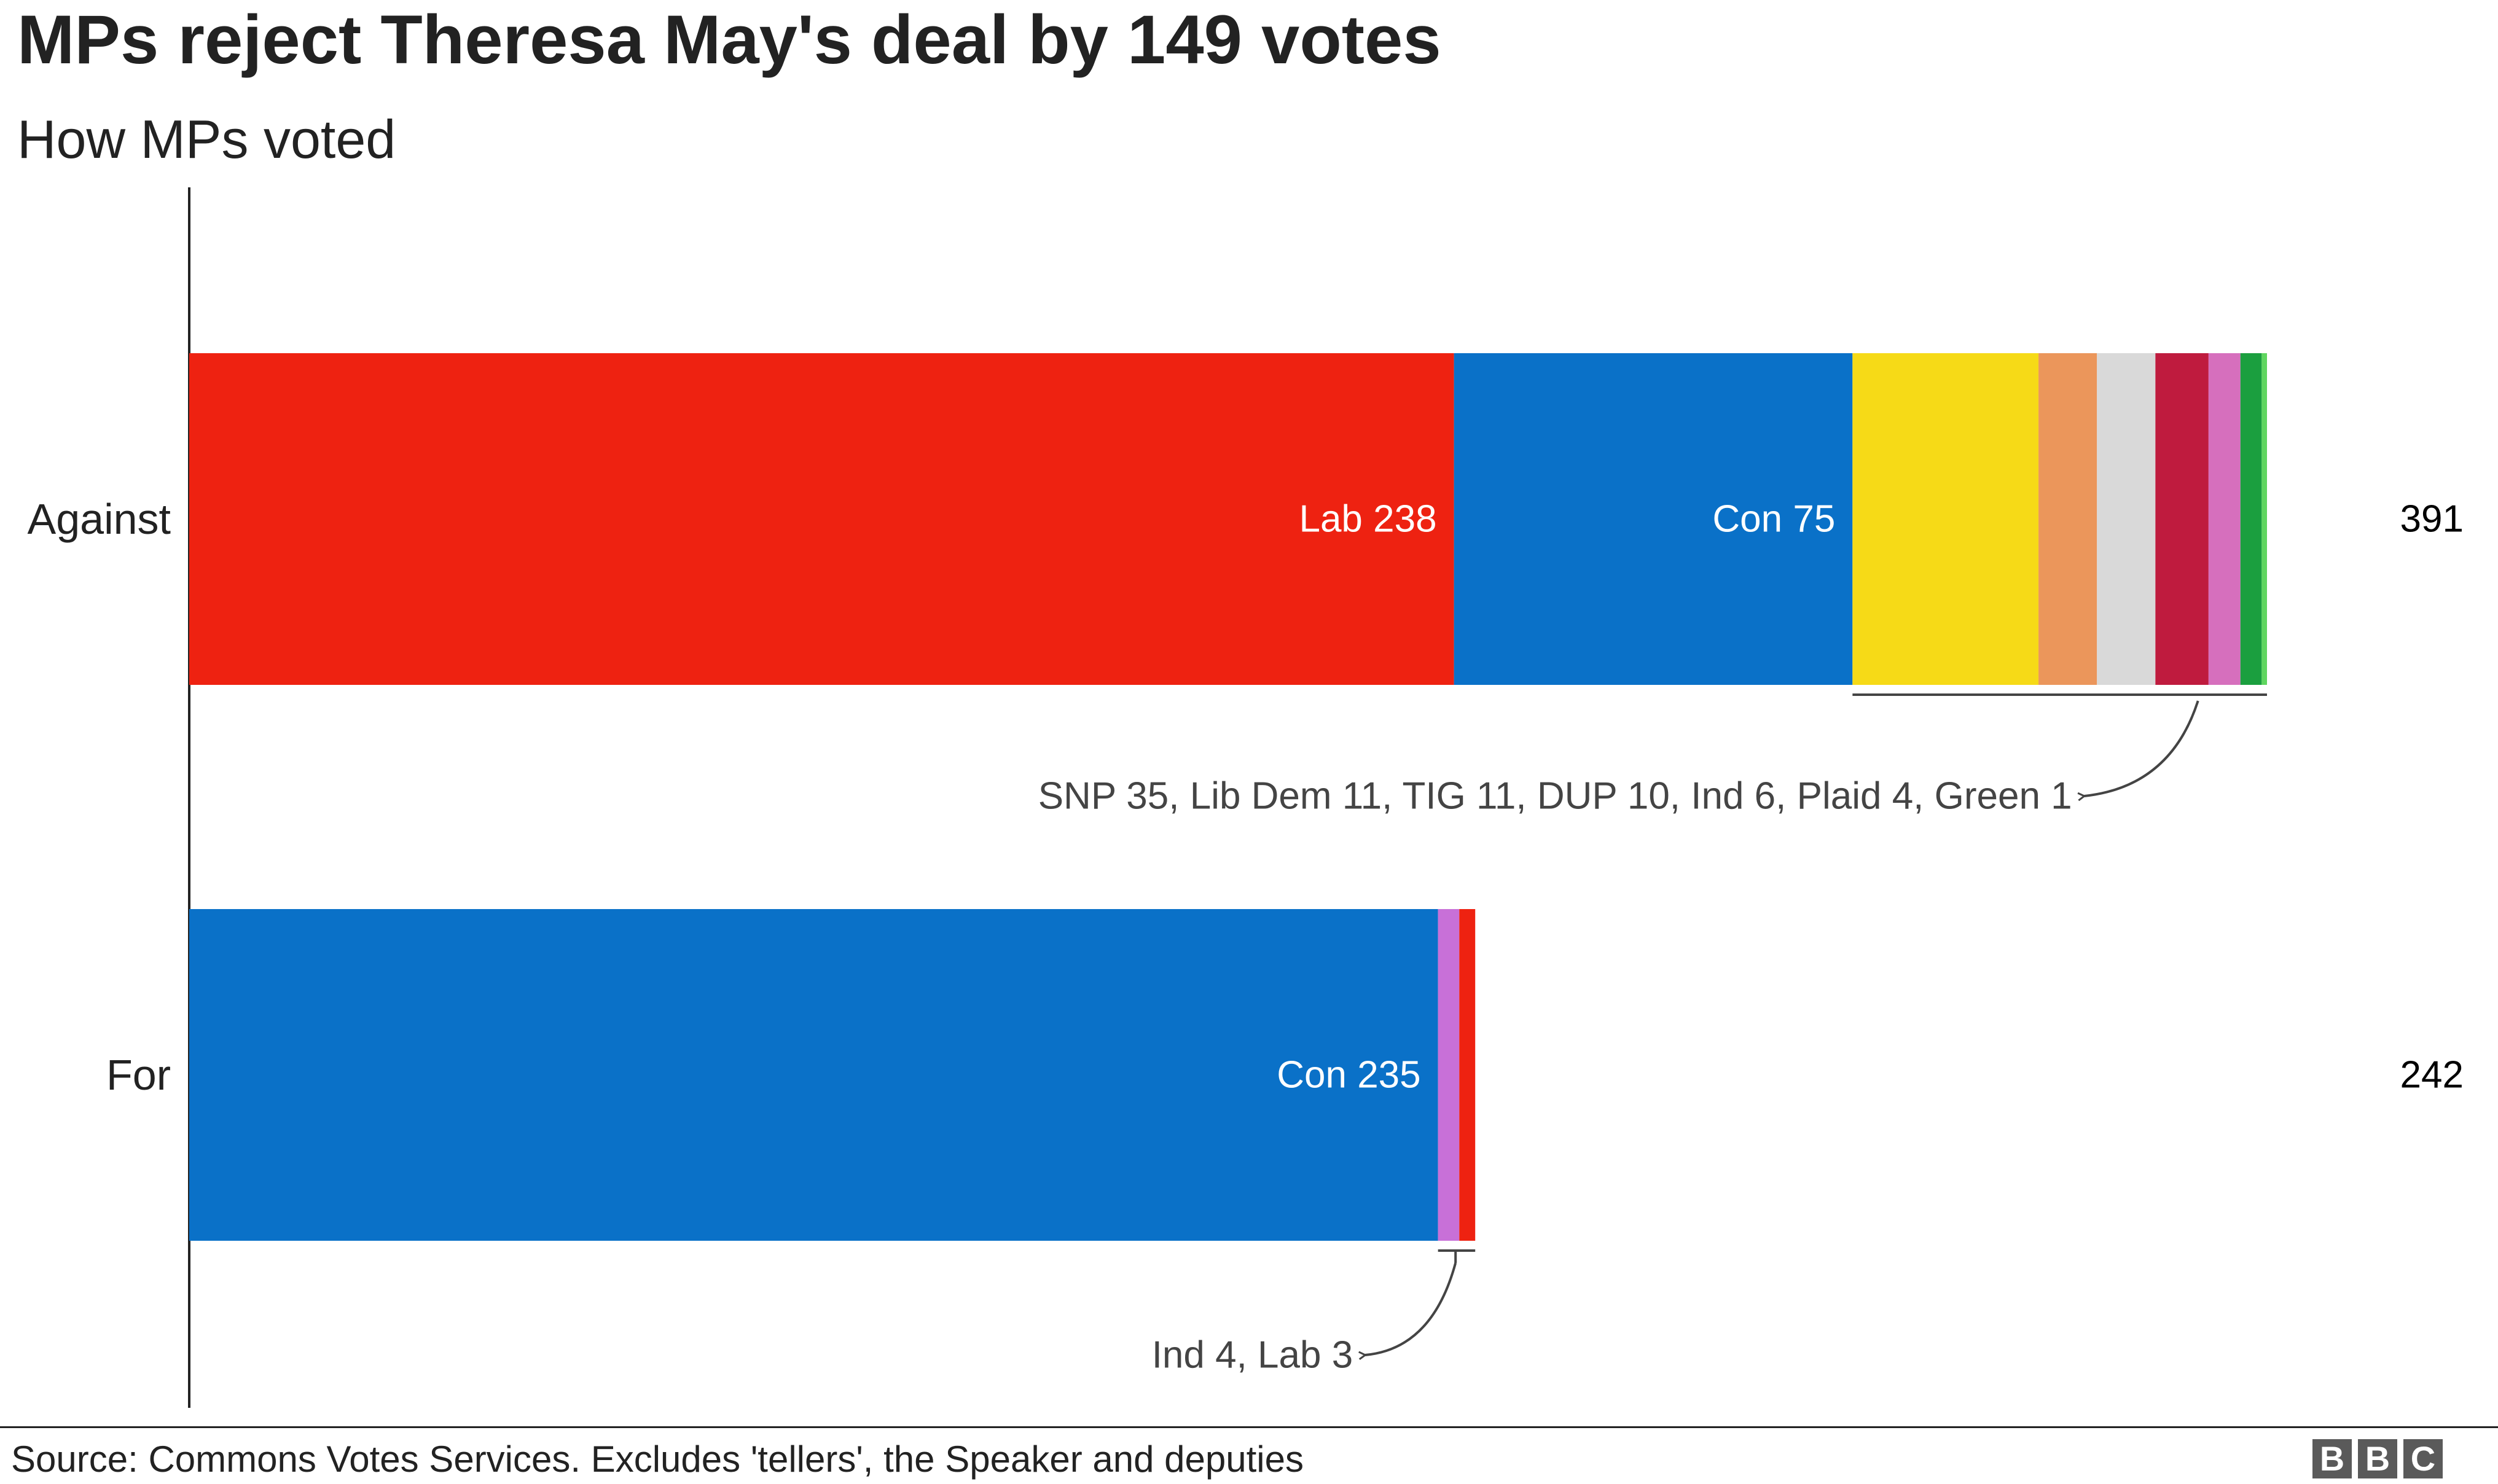 Image resolution: width=2498 pixels, height=1484 pixels. Describe the element at coordinates (1653, 519) in the screenshot. I see `bar-segment-against-con` at that location.